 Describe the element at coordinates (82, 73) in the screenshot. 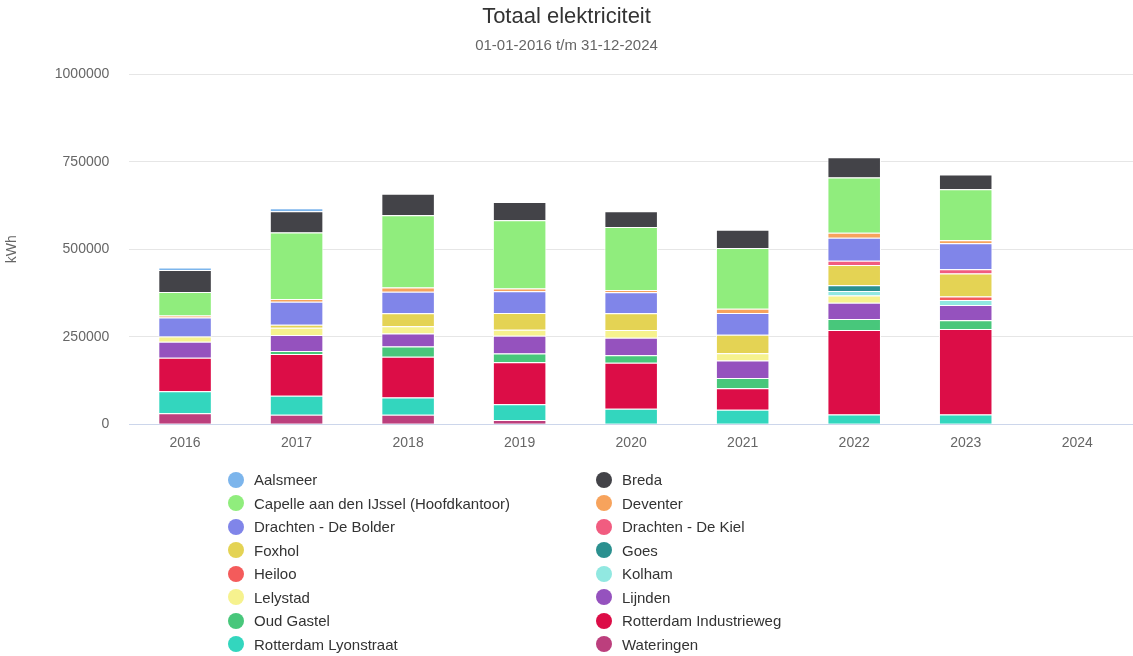

I see `y-tick-label: 1000000` at that location.